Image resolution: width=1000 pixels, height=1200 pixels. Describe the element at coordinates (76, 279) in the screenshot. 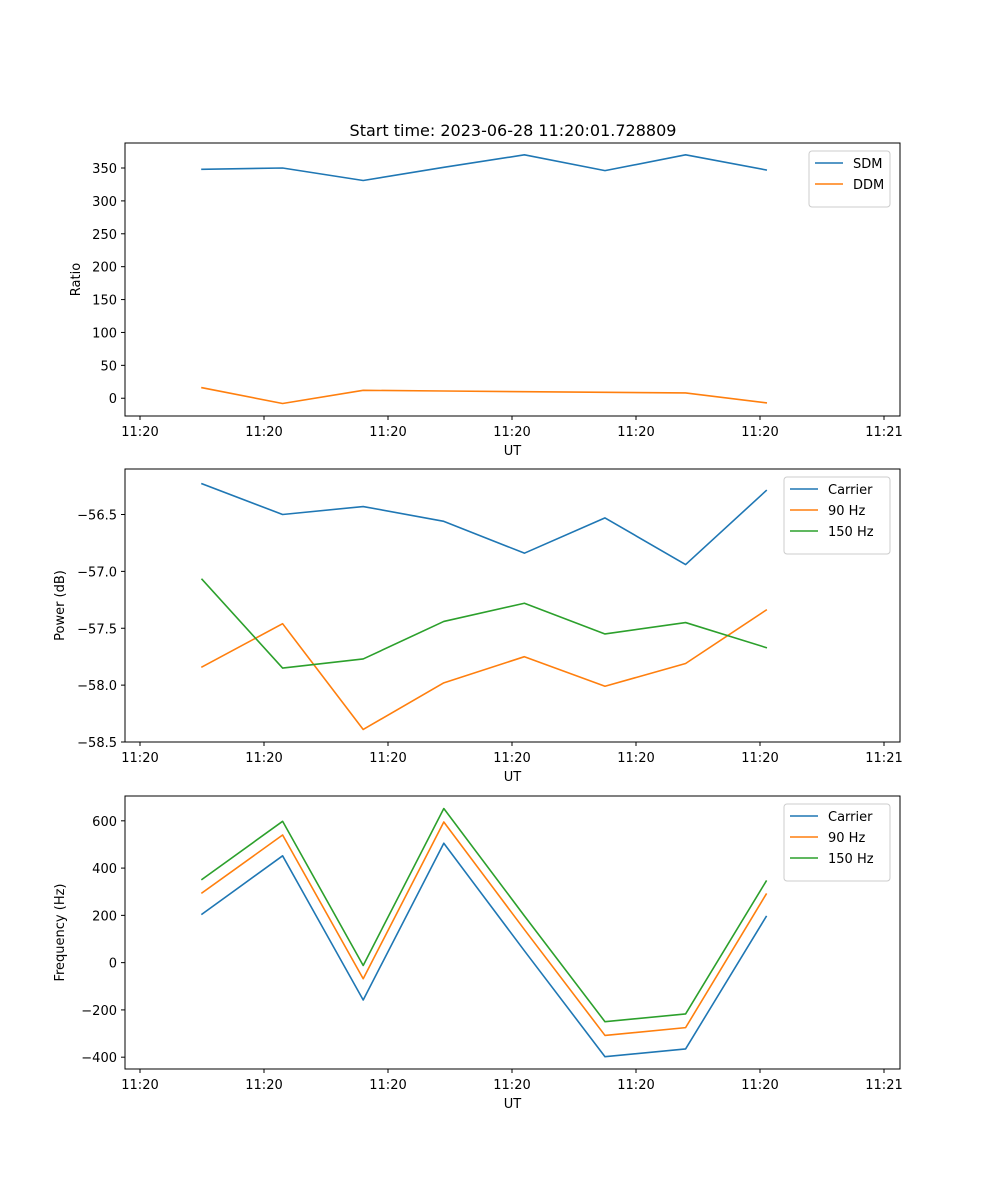

I see `ratio-y-axis-label: Ratio` at that location.